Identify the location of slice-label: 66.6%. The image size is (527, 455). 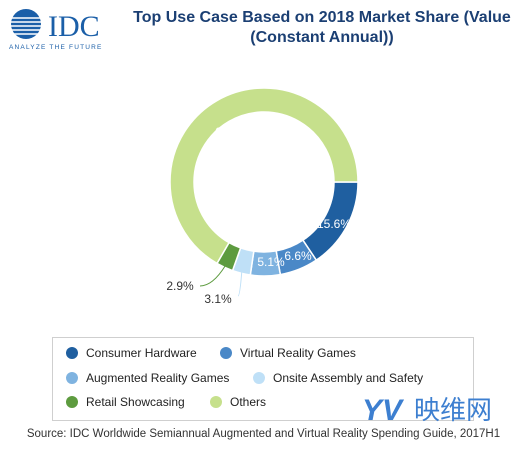
(232, 132).